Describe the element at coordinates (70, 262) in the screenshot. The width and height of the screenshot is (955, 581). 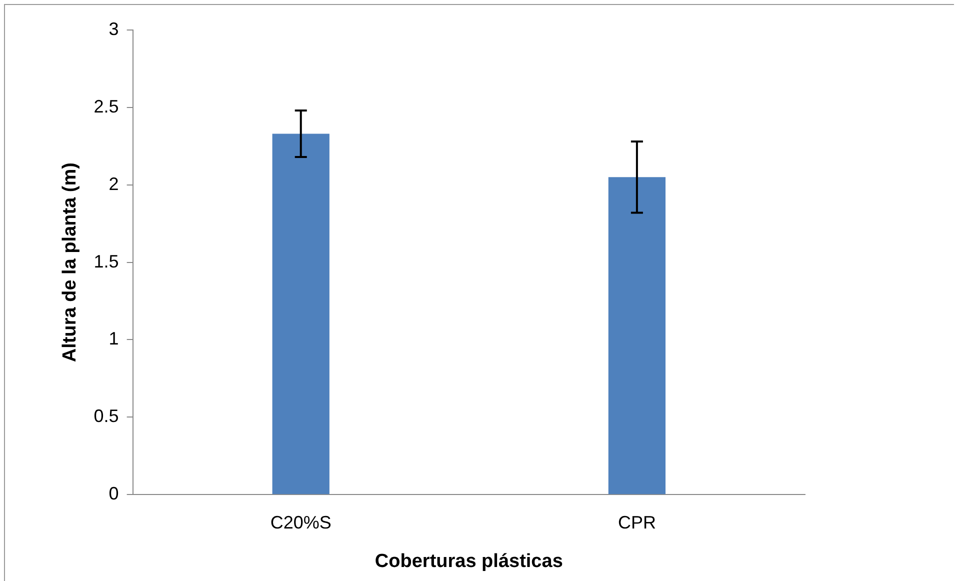
I see `y-axis-title: Altura de la planta (m)` at that location.